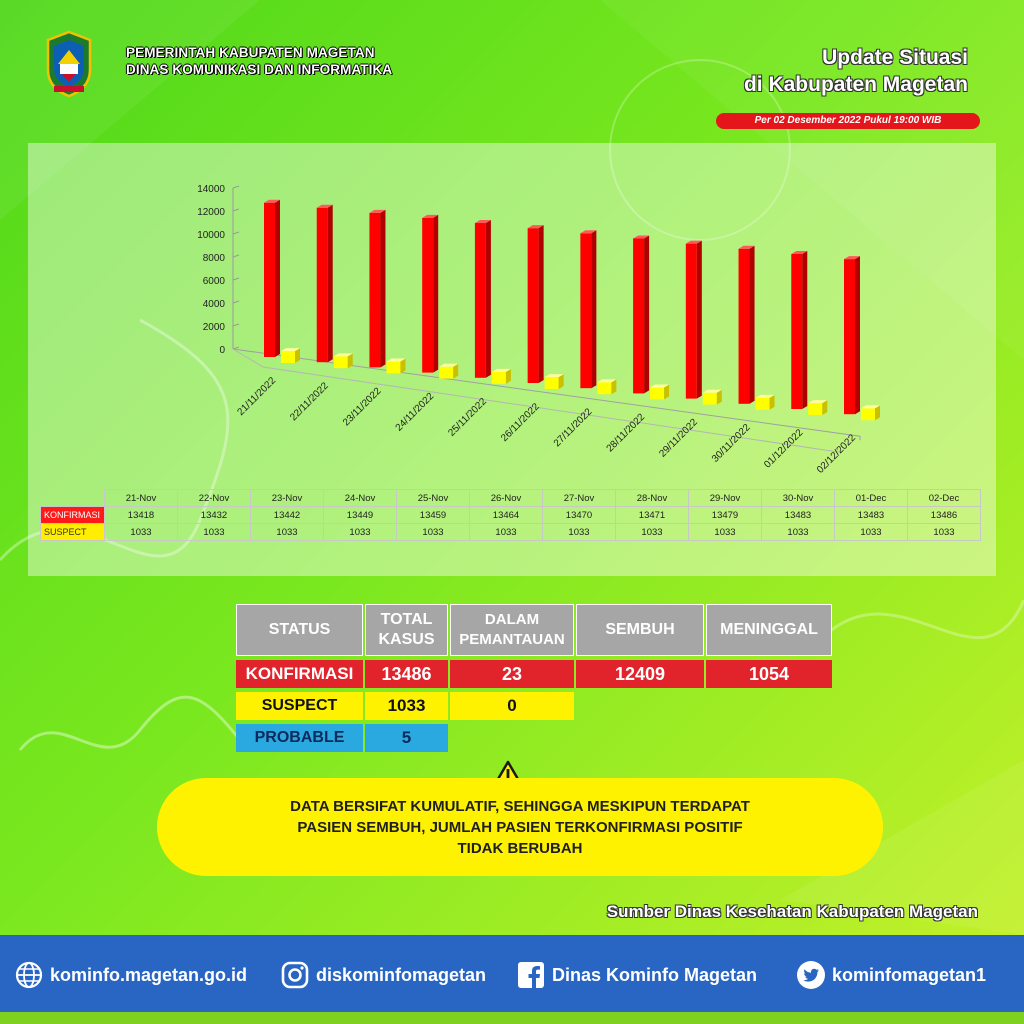  I want to click on suspect-total: 1033, so click(406, 706).